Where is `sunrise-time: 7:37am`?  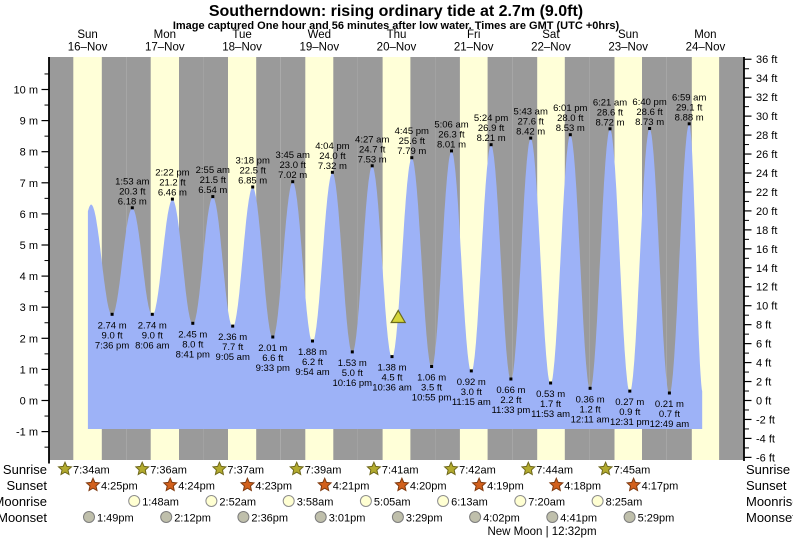 sunrise-time: 7:37am is located at coordinates (245, 471).